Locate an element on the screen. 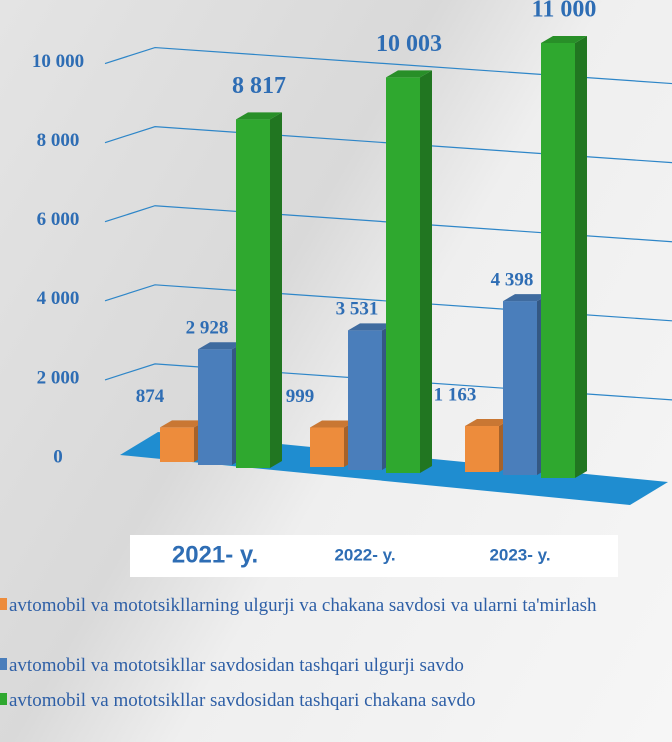 This screenshot has width=672, height=742. data-label: 874 is located at coordinates (150, 396).